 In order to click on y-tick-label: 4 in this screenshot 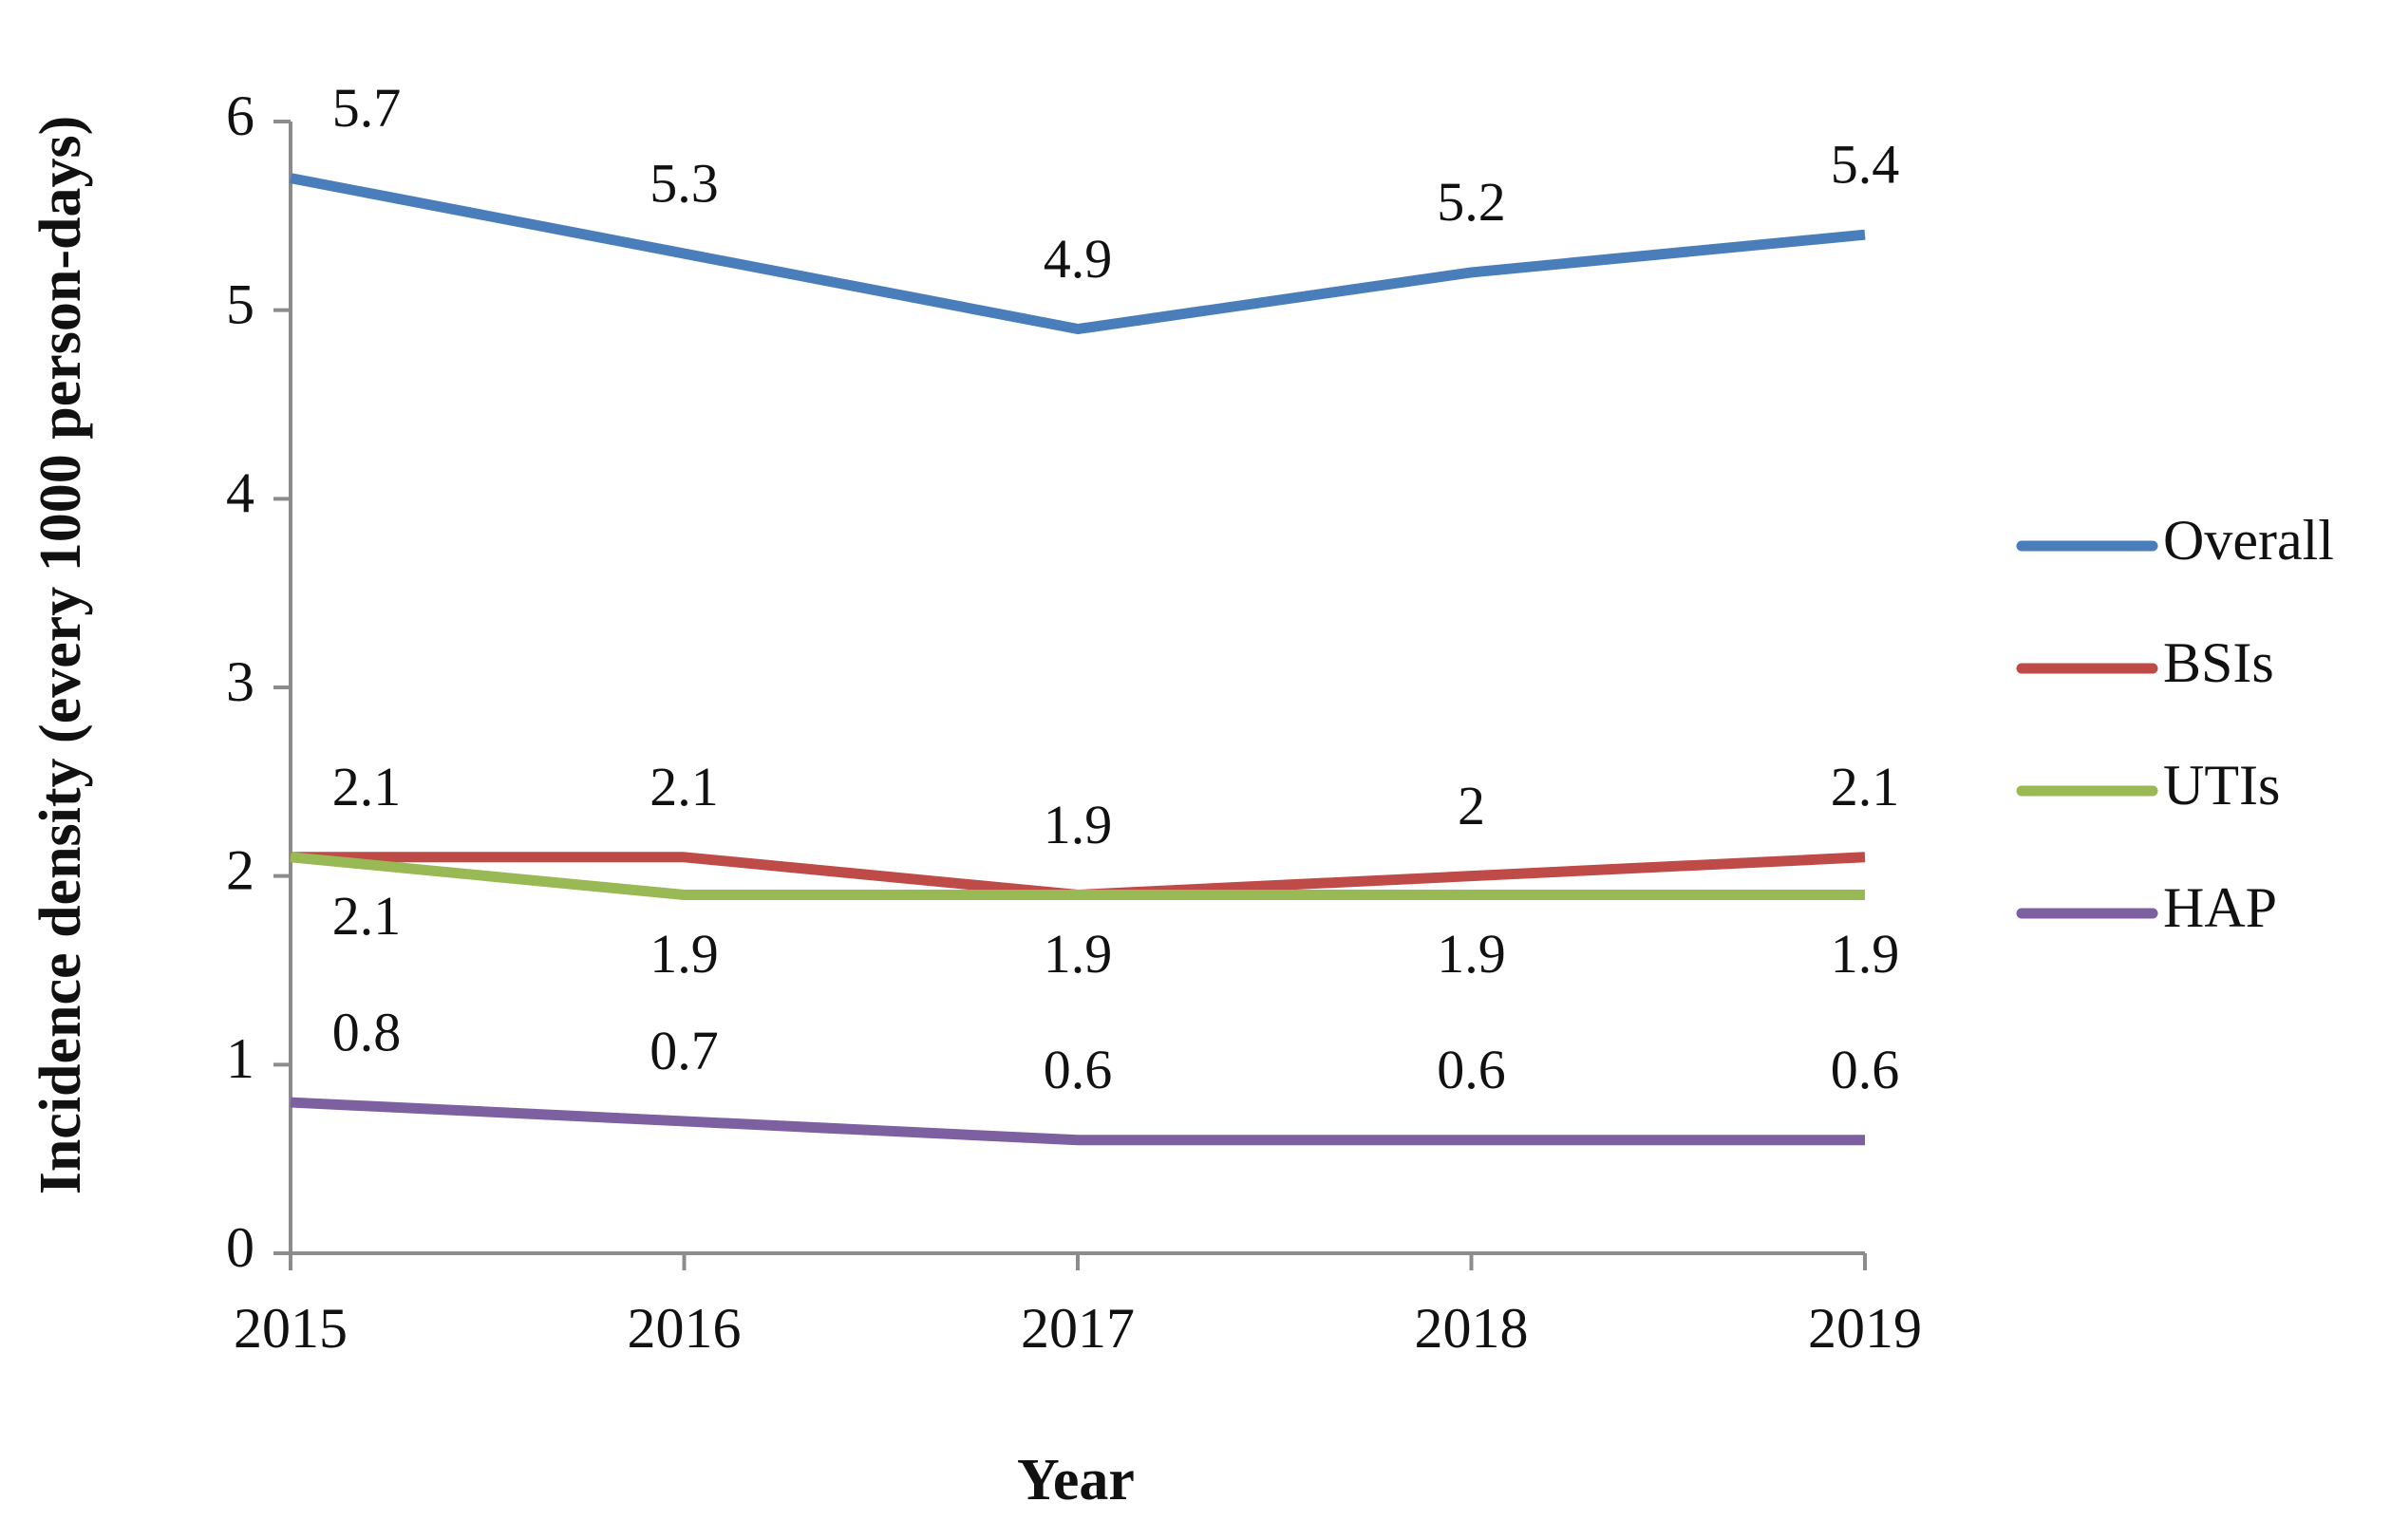, I will do `click(240, 493)`.